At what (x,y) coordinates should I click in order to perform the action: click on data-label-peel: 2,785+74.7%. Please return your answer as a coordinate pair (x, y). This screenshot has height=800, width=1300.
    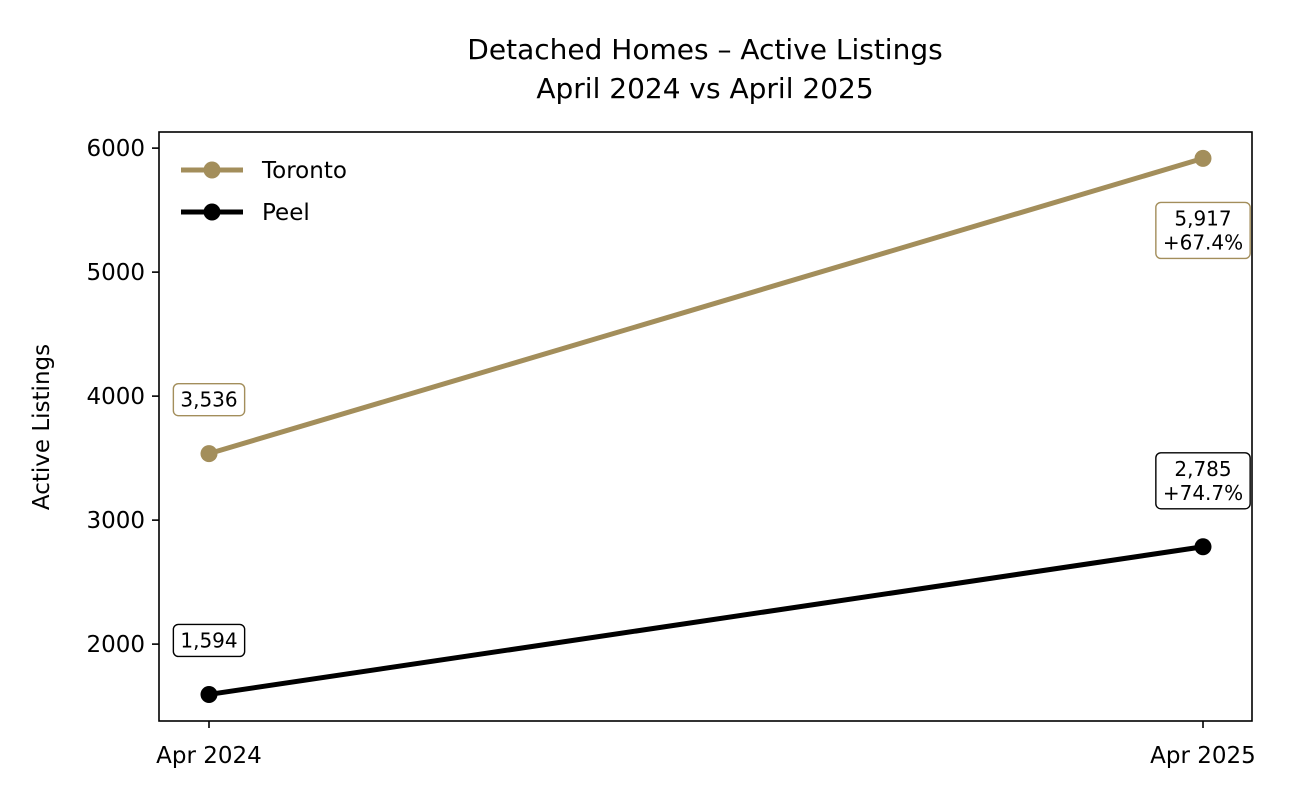
    Looking at the image, I should click on (1203, 481).